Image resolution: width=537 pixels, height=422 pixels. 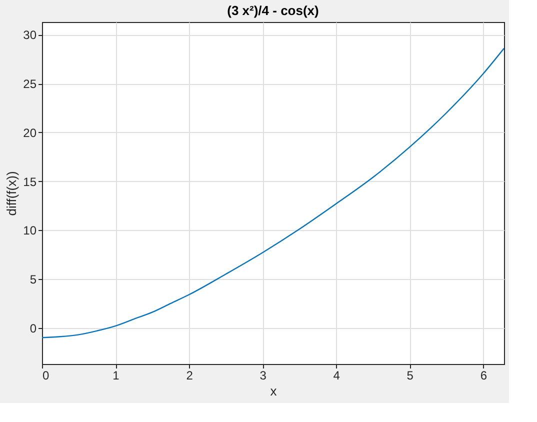 I want to click on y-tick-label: 15, so click(x=30, y=181).